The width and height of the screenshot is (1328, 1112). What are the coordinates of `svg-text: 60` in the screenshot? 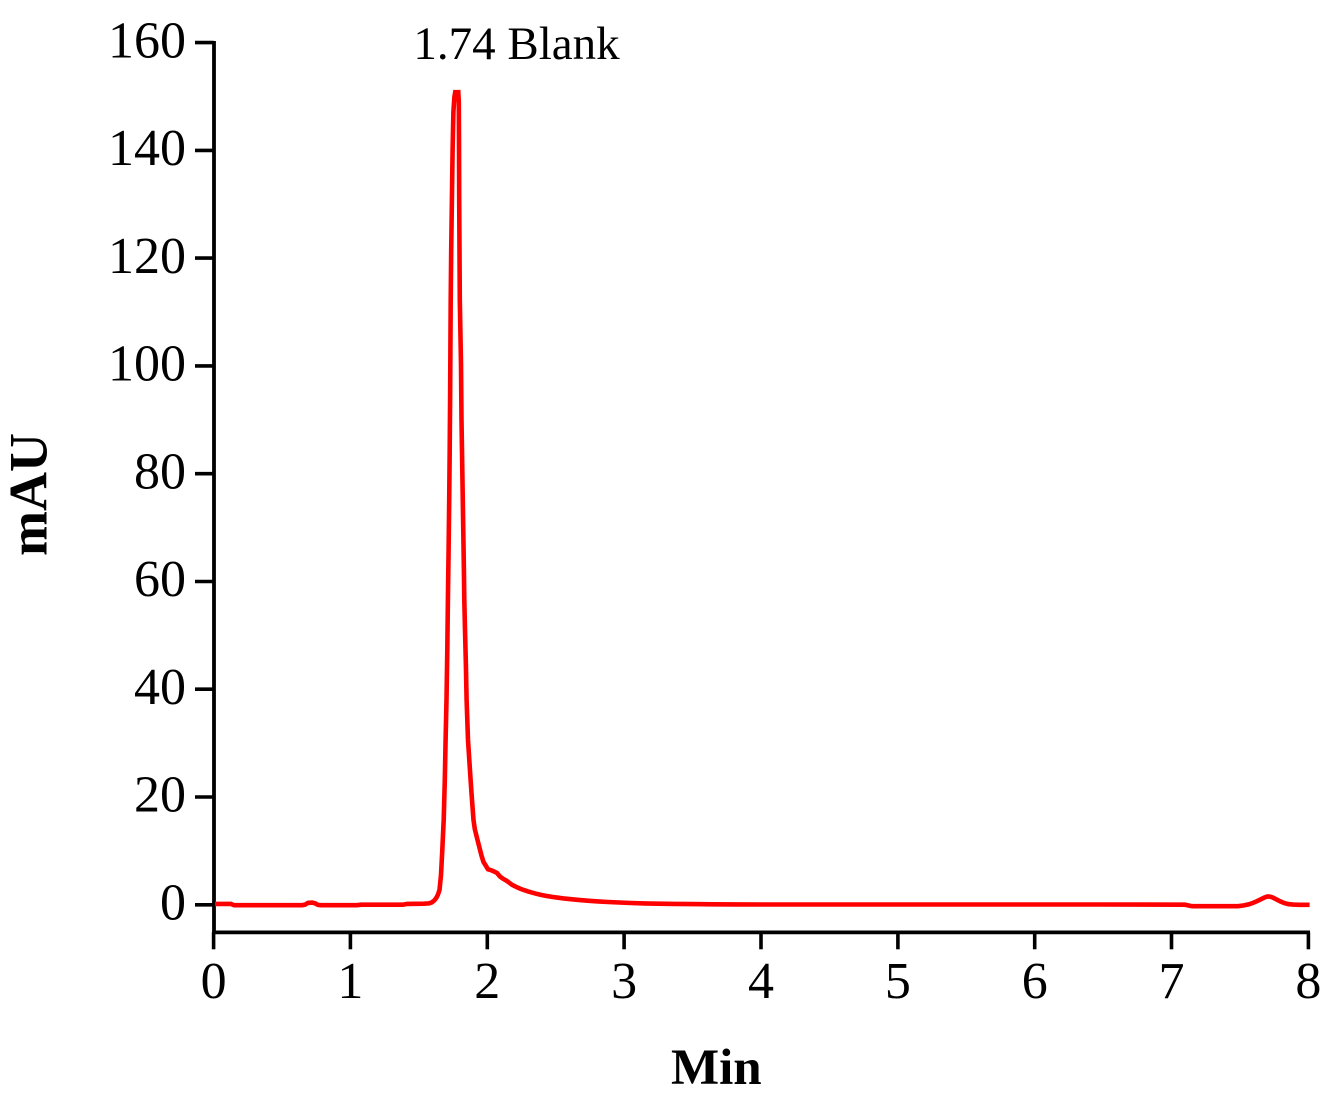 It's located at (160, 579).